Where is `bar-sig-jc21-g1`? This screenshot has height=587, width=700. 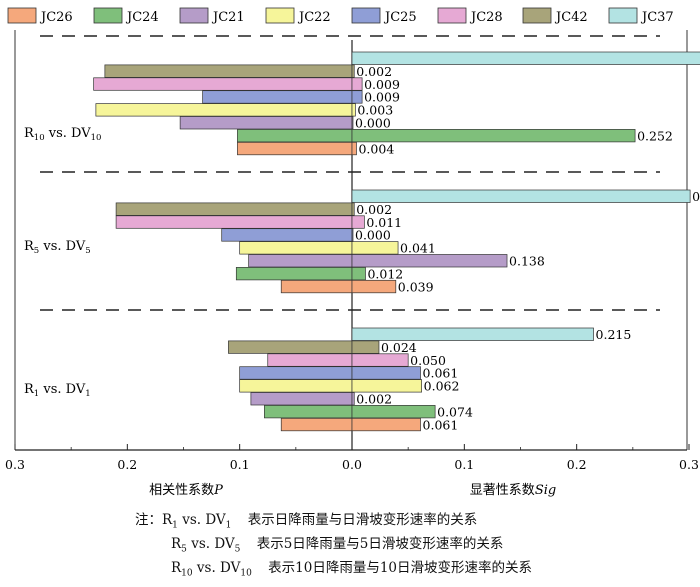 bar-sig-jc21-g1 is located at coordinates (352, 123).